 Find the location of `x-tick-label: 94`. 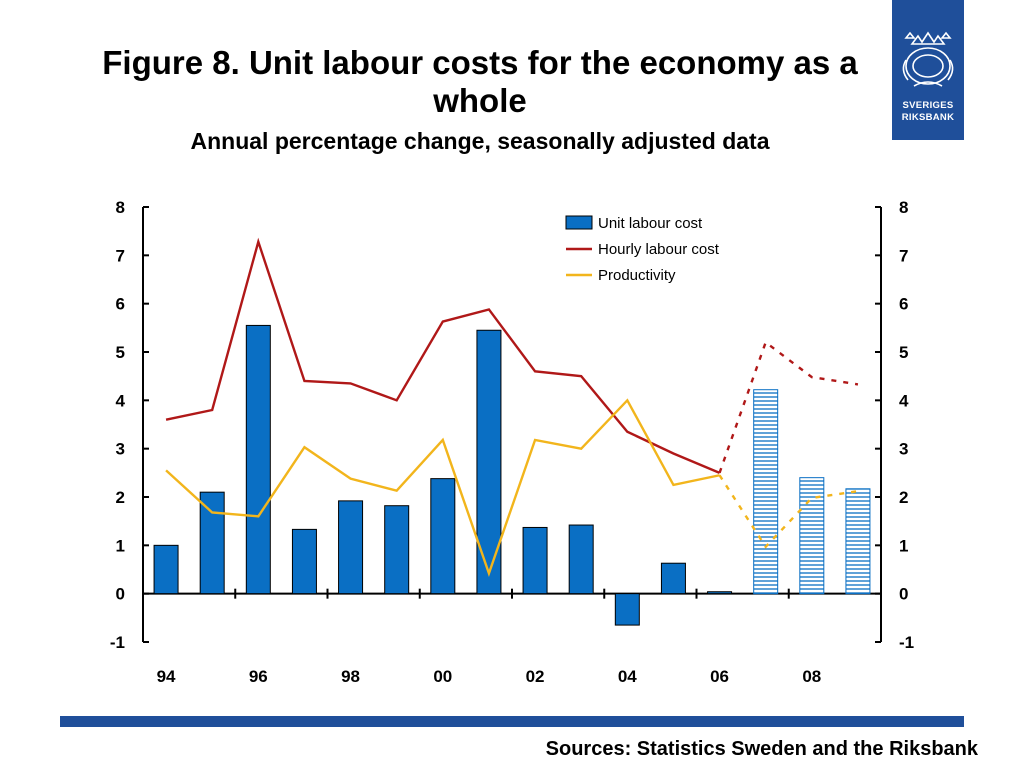

x-tick-label: 94 is located at coordinates (166, 676).